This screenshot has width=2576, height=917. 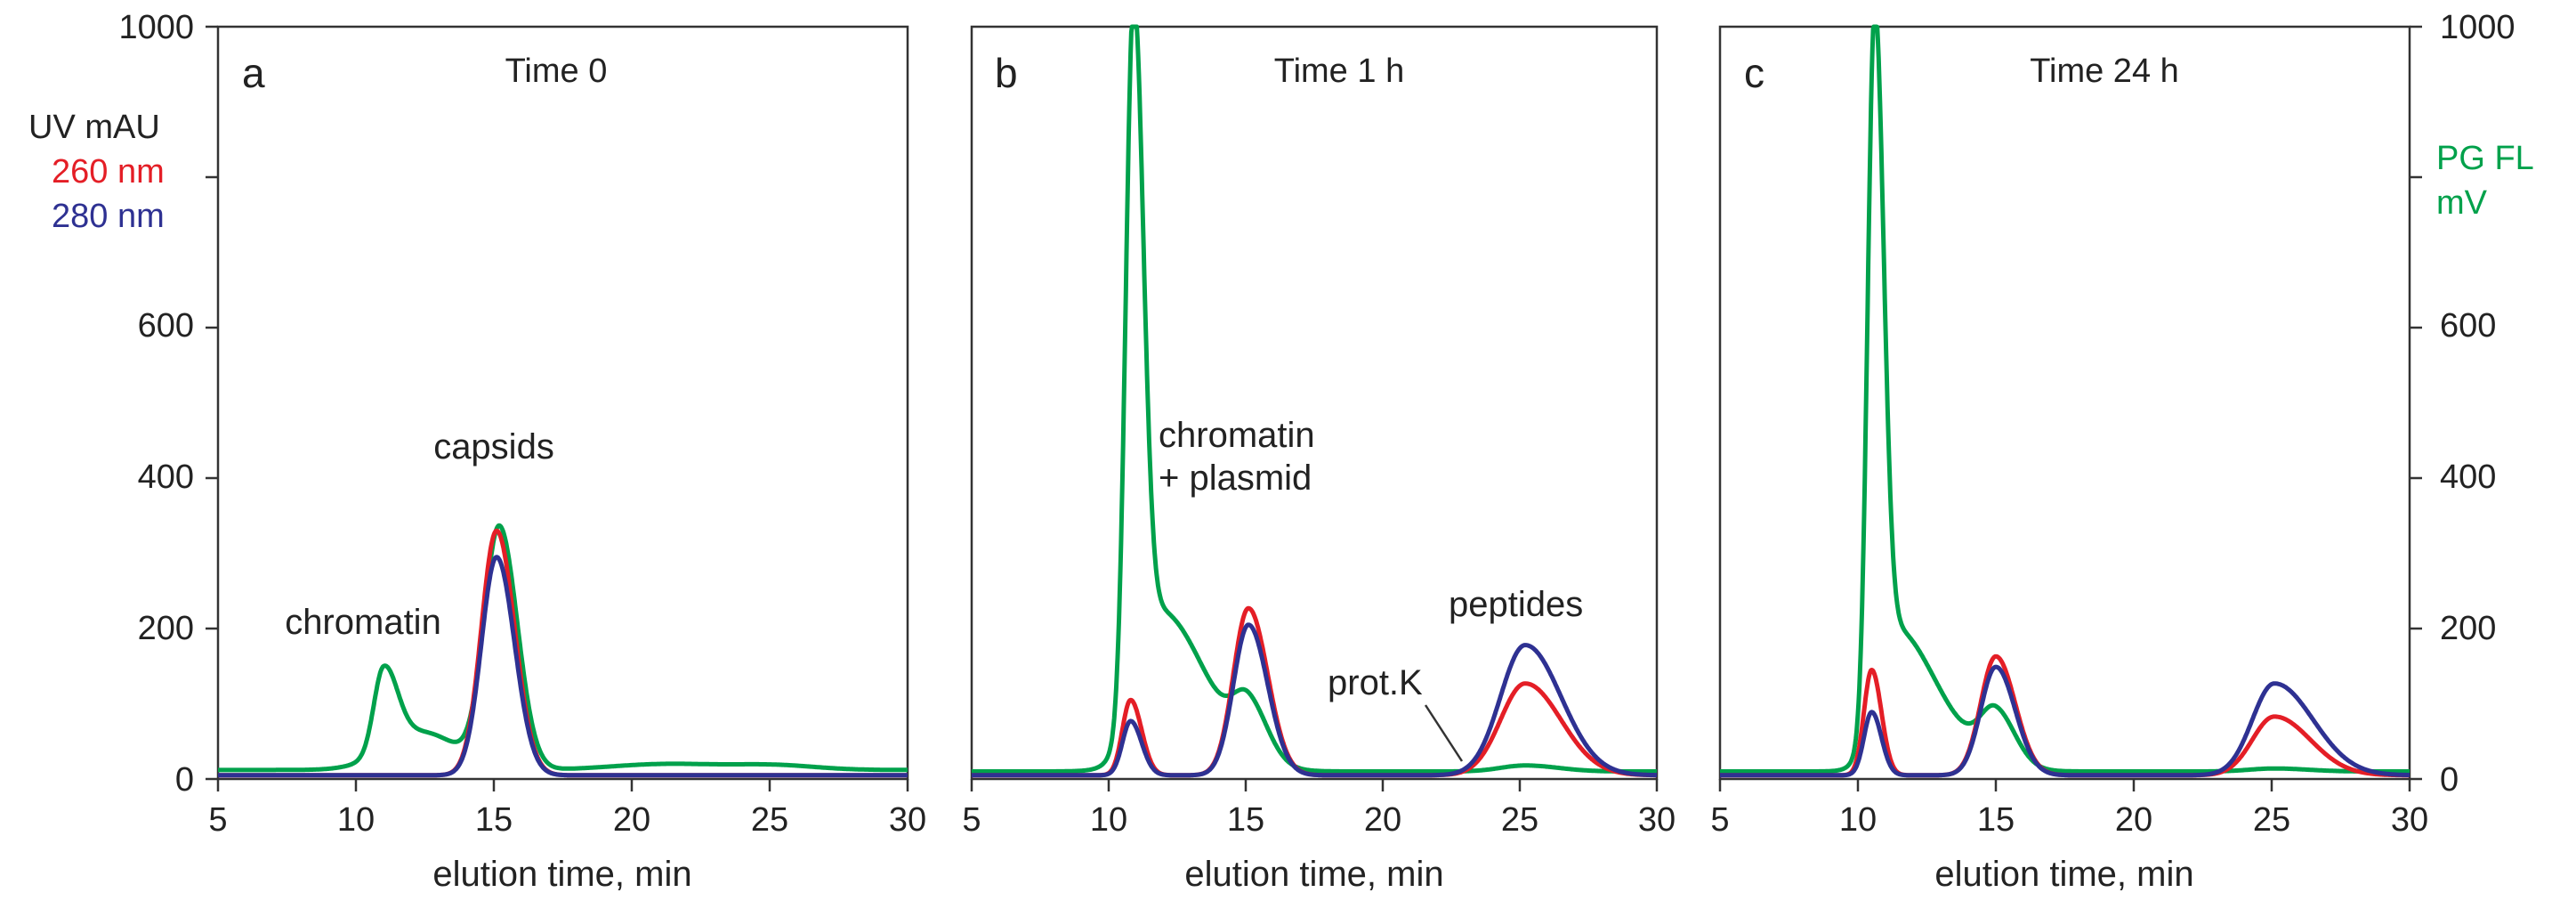 What do you see at coordinates (2104, 71) in the screenshot?
I see `panel-c-title: Time 24 h` at bounding box center [2104, 71].